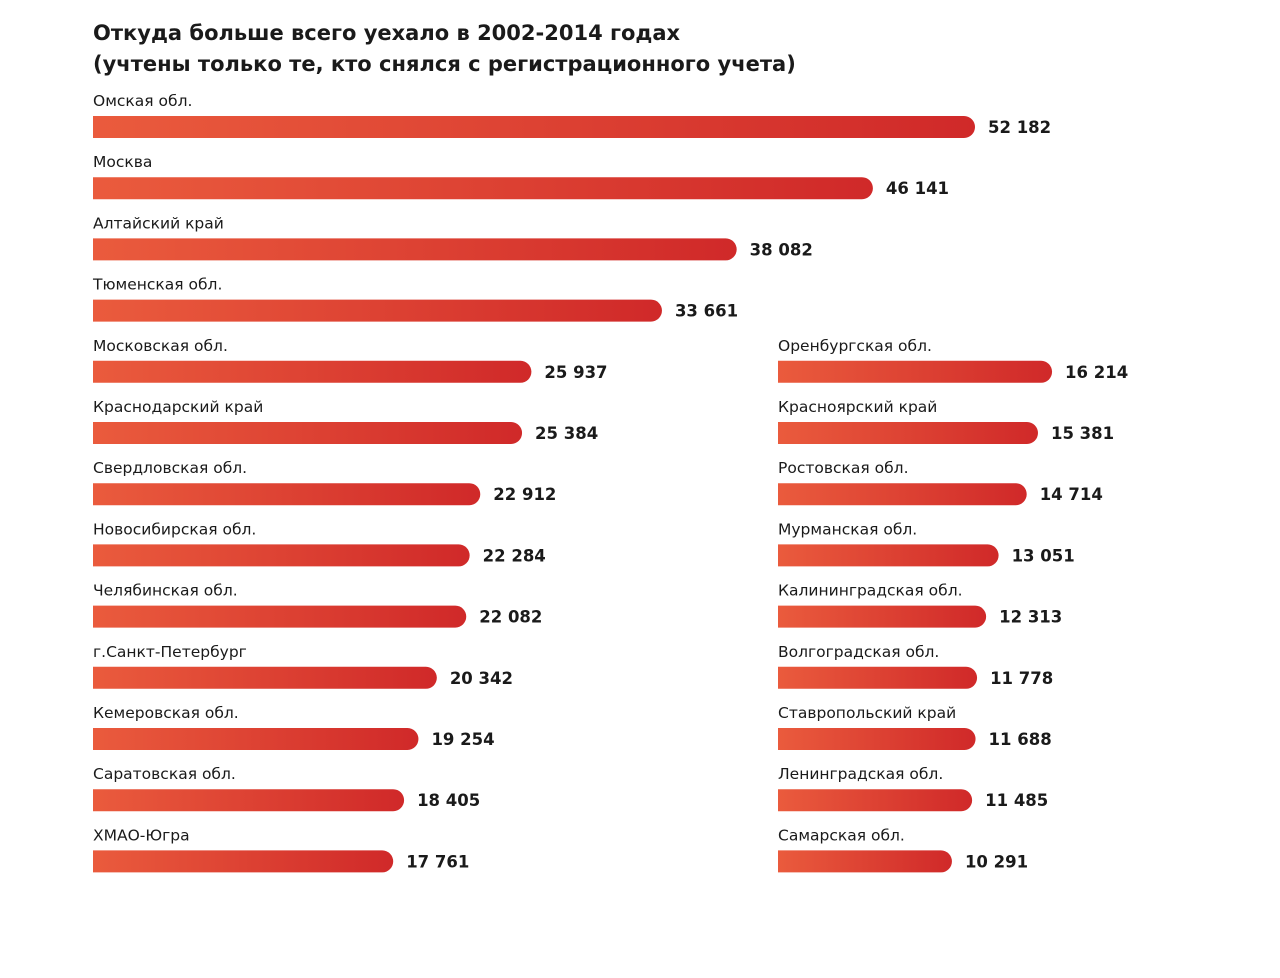 The height and width of the screenshot is (978, 1280). Describe the element at coordinates (448, 800) in the screenshot. I see `value-label: 18 405` at that location.